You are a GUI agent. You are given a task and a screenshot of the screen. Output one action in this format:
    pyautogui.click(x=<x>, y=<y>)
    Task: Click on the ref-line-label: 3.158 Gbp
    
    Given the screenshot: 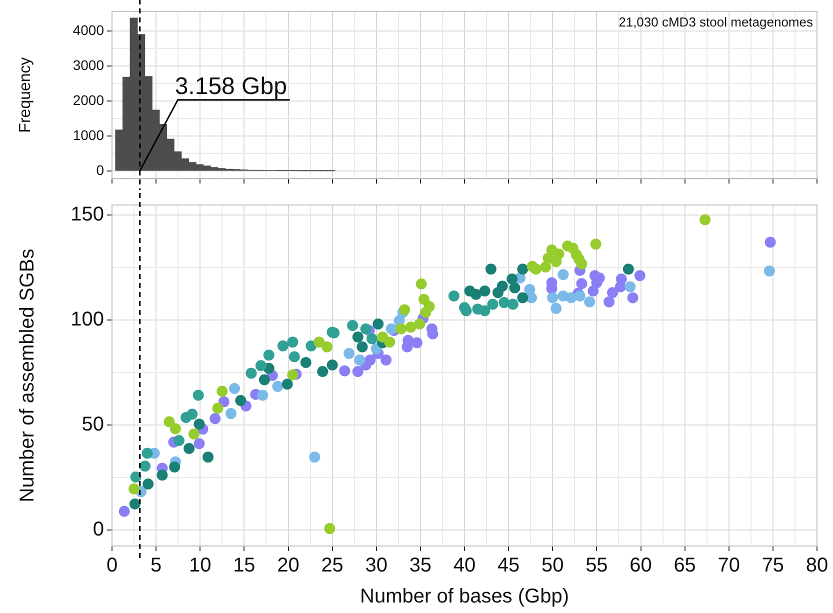 What is the action you would take?
    pyautogui.click(x=230, y=86)
    